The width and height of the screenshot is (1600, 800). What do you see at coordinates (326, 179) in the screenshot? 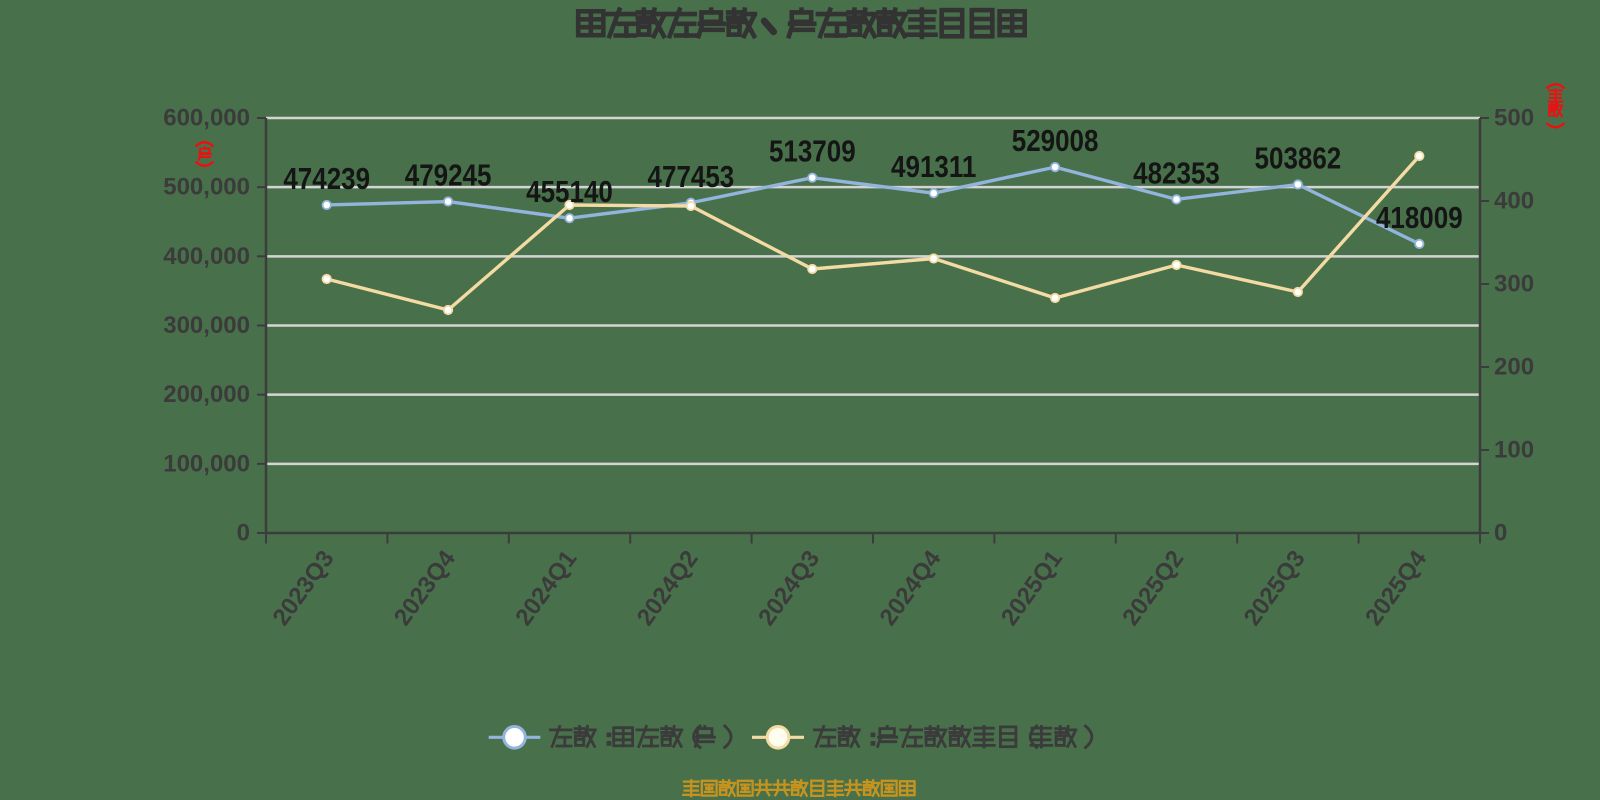
I see `svg-text: 474239` at bounding box center [326, 179].